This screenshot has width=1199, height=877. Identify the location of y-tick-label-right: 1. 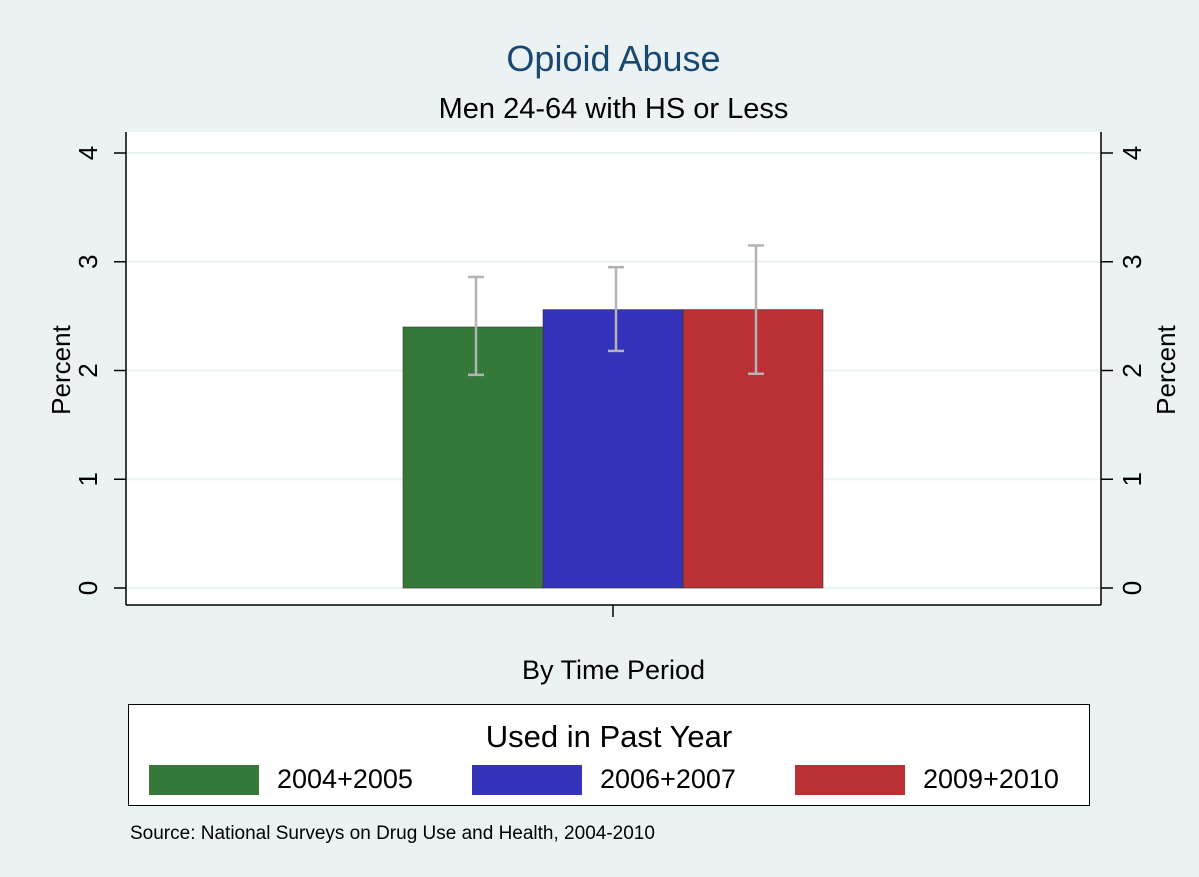
(1132, 479).